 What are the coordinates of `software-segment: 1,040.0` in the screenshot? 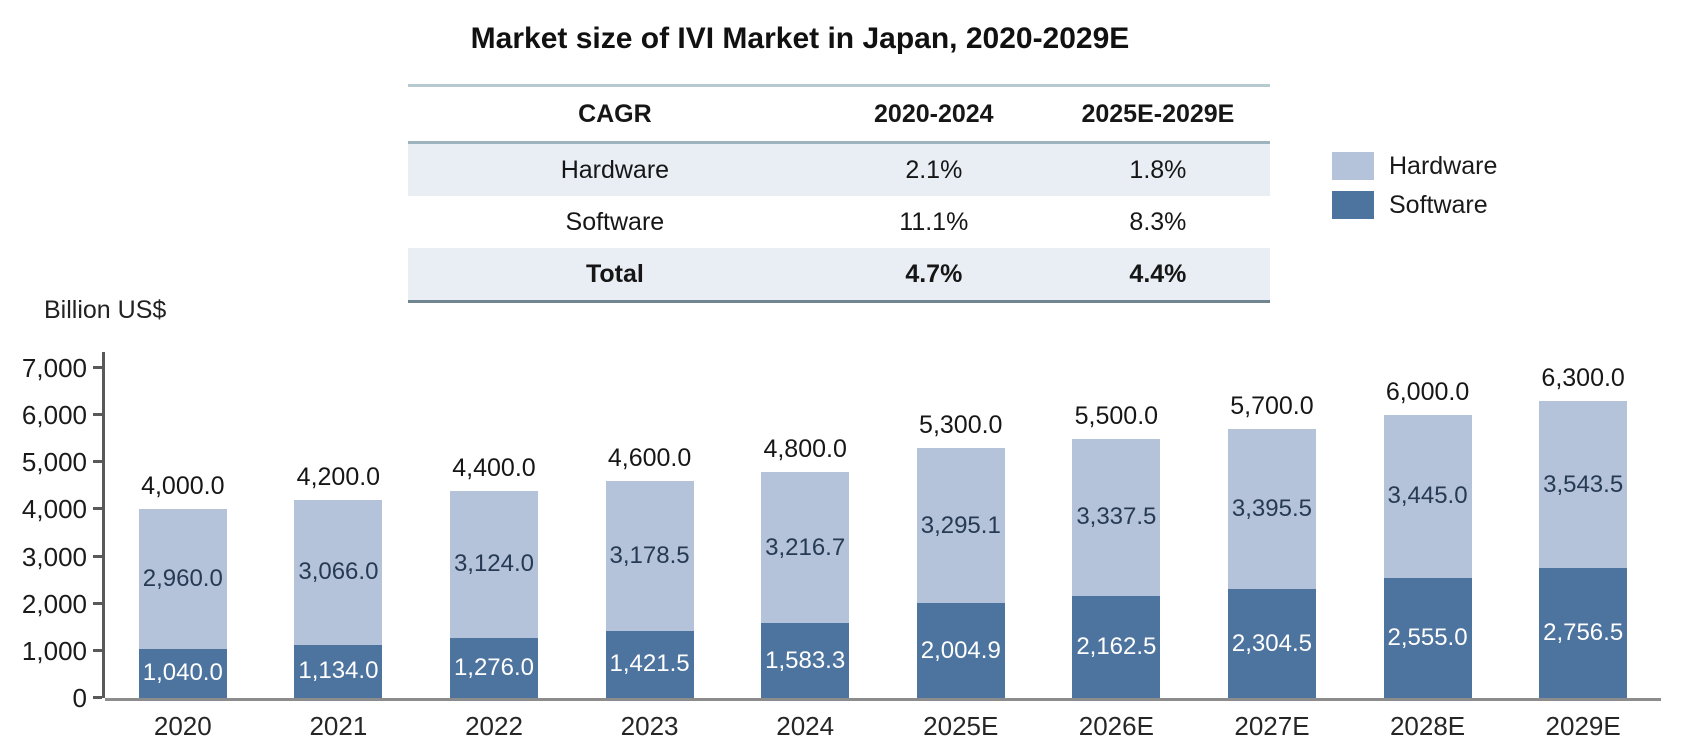 It's located at (182, 673).